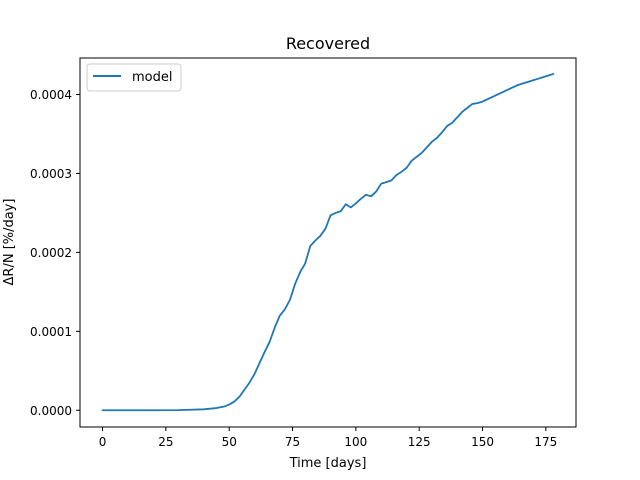  What do you see at coordinates (328, 463) in the screenshot?
I see `x-axis-label: Time [days]` at bounding box center [328, 463].